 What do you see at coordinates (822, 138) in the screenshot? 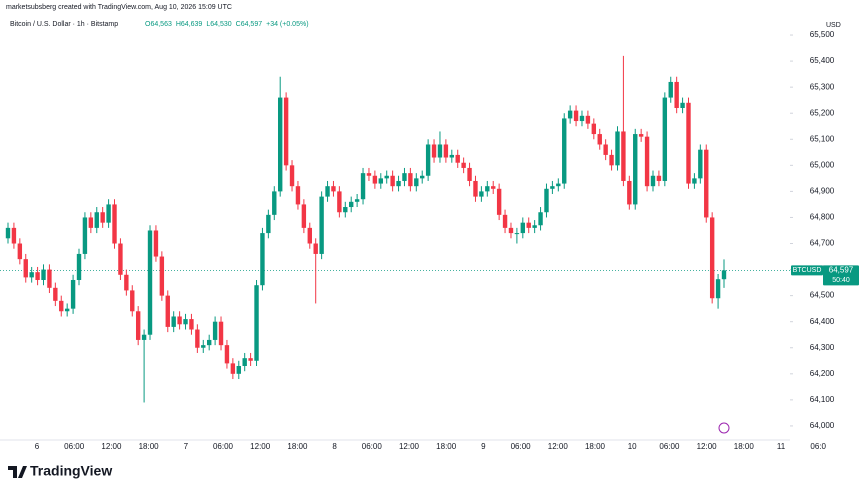
I see `y-tick-label: 65,100` at bounding box center [822, 138].